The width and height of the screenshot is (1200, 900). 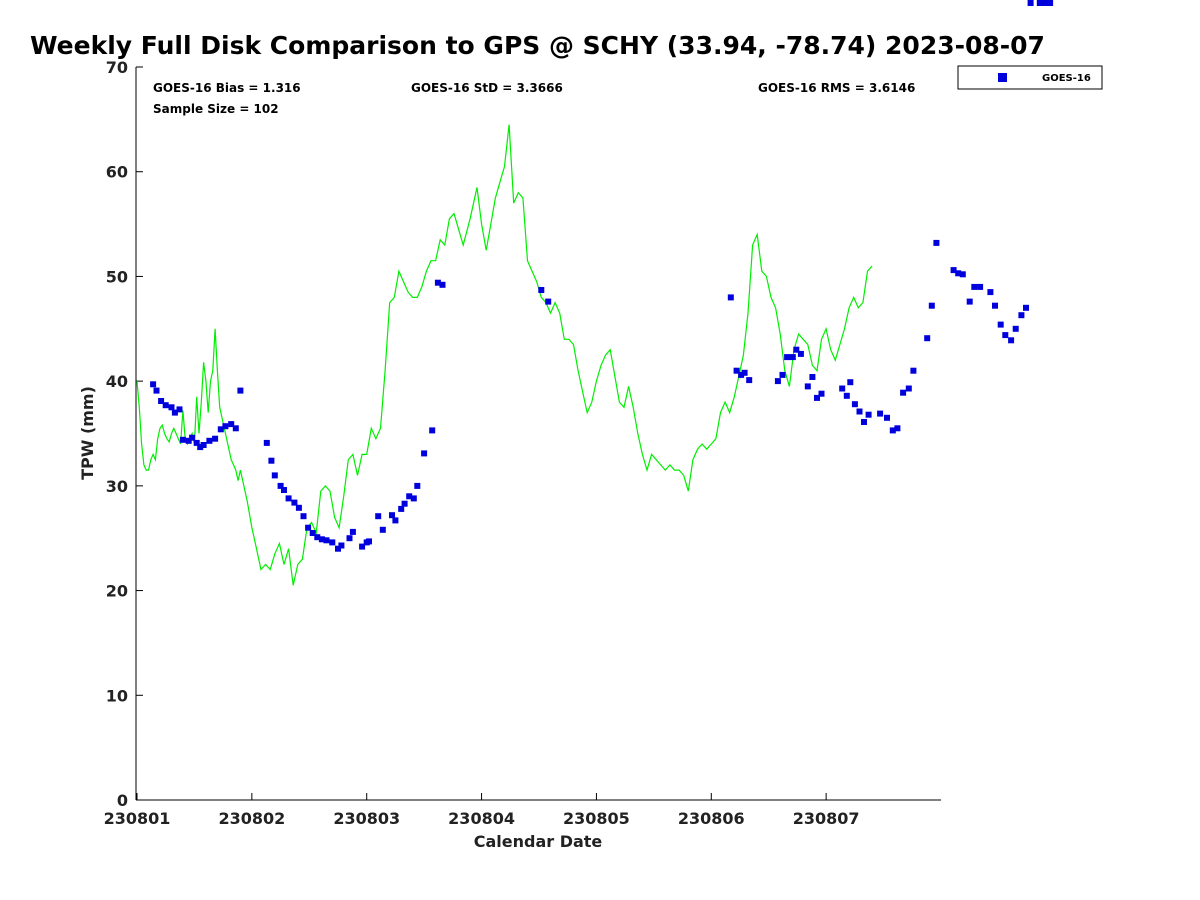 What do you see at coordinates (117, 381) in the screenshot?
I see `y-tick-label: 40` at bounding box center [117, 381].